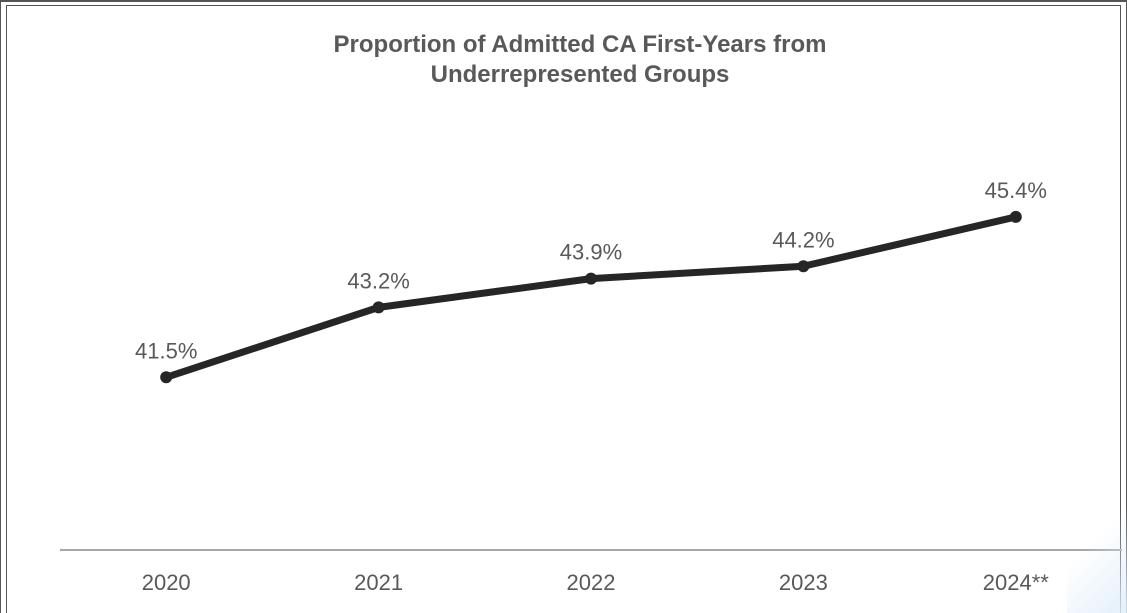 The width and height of the screenshot is (1127, 613). Describe the element at coordinates (803, 239) in the screenshot. I see `data-label: 44.2%` at that location.